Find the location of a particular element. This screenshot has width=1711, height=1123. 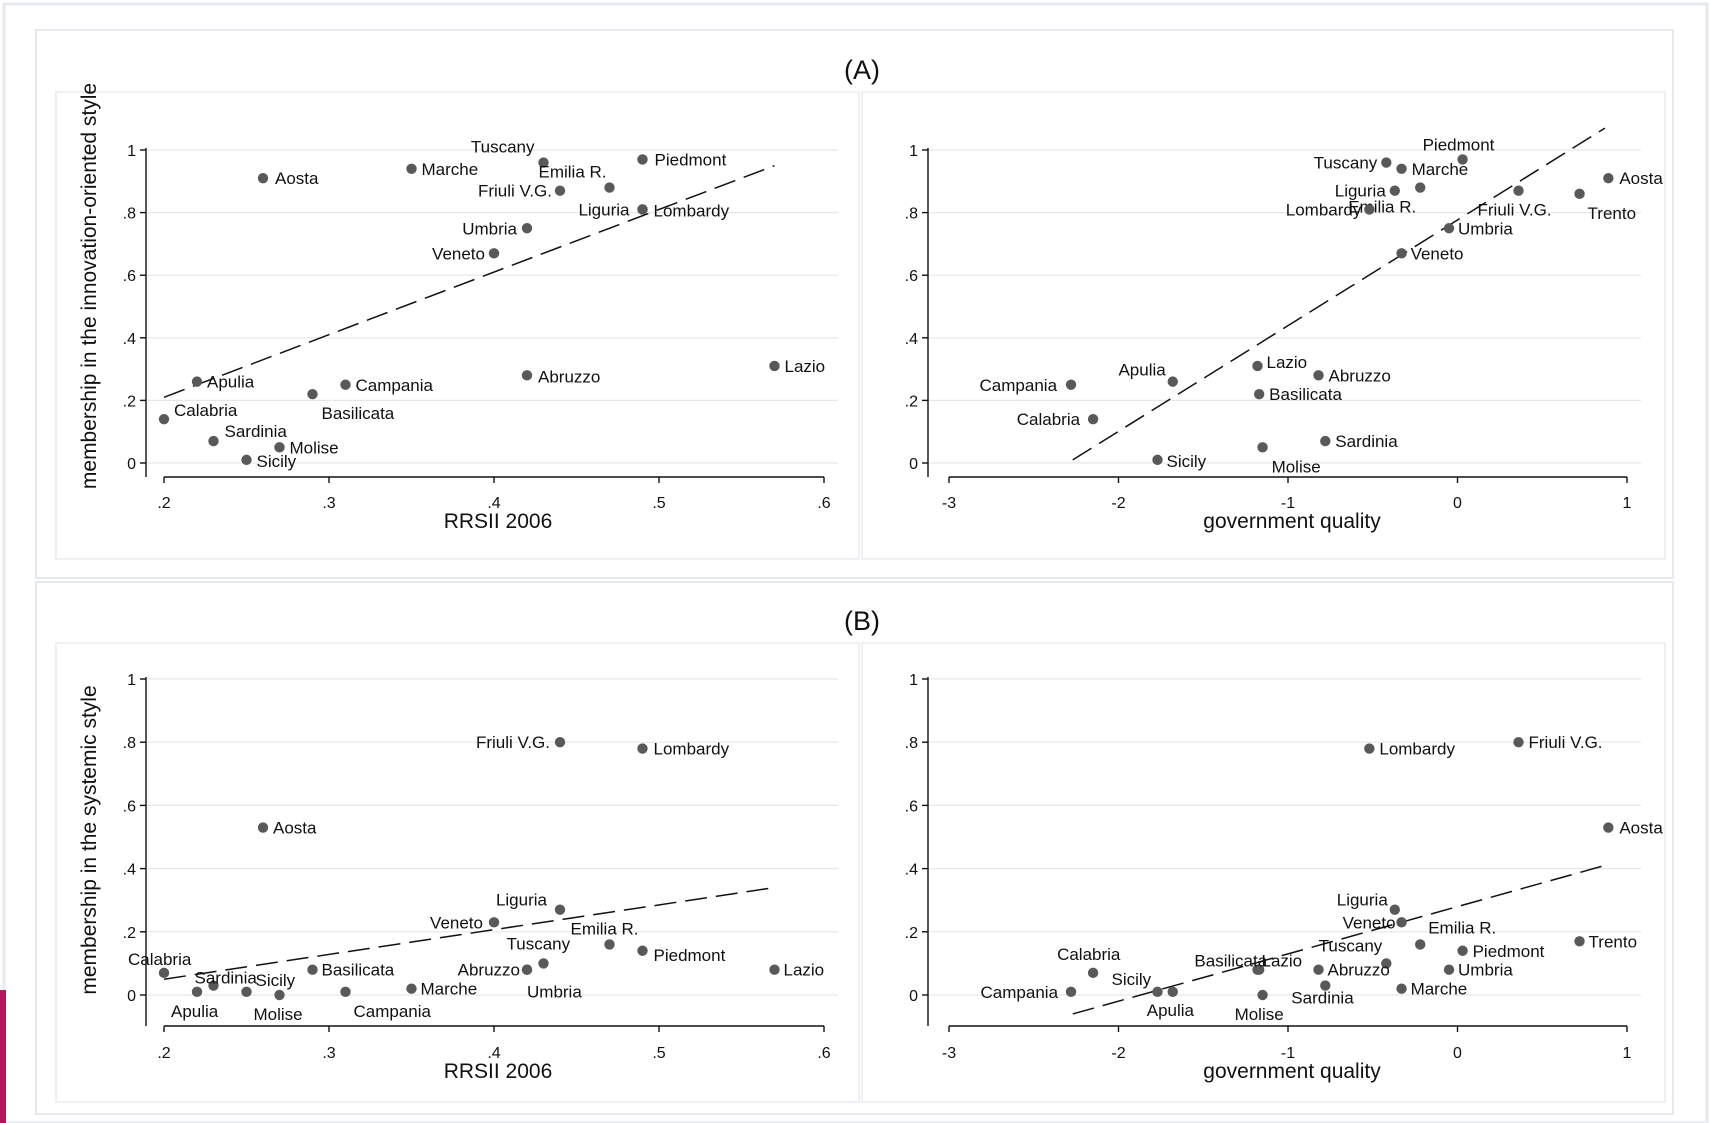

y-axis-title: membership in the systemic style is located at coordinates (89, 839).